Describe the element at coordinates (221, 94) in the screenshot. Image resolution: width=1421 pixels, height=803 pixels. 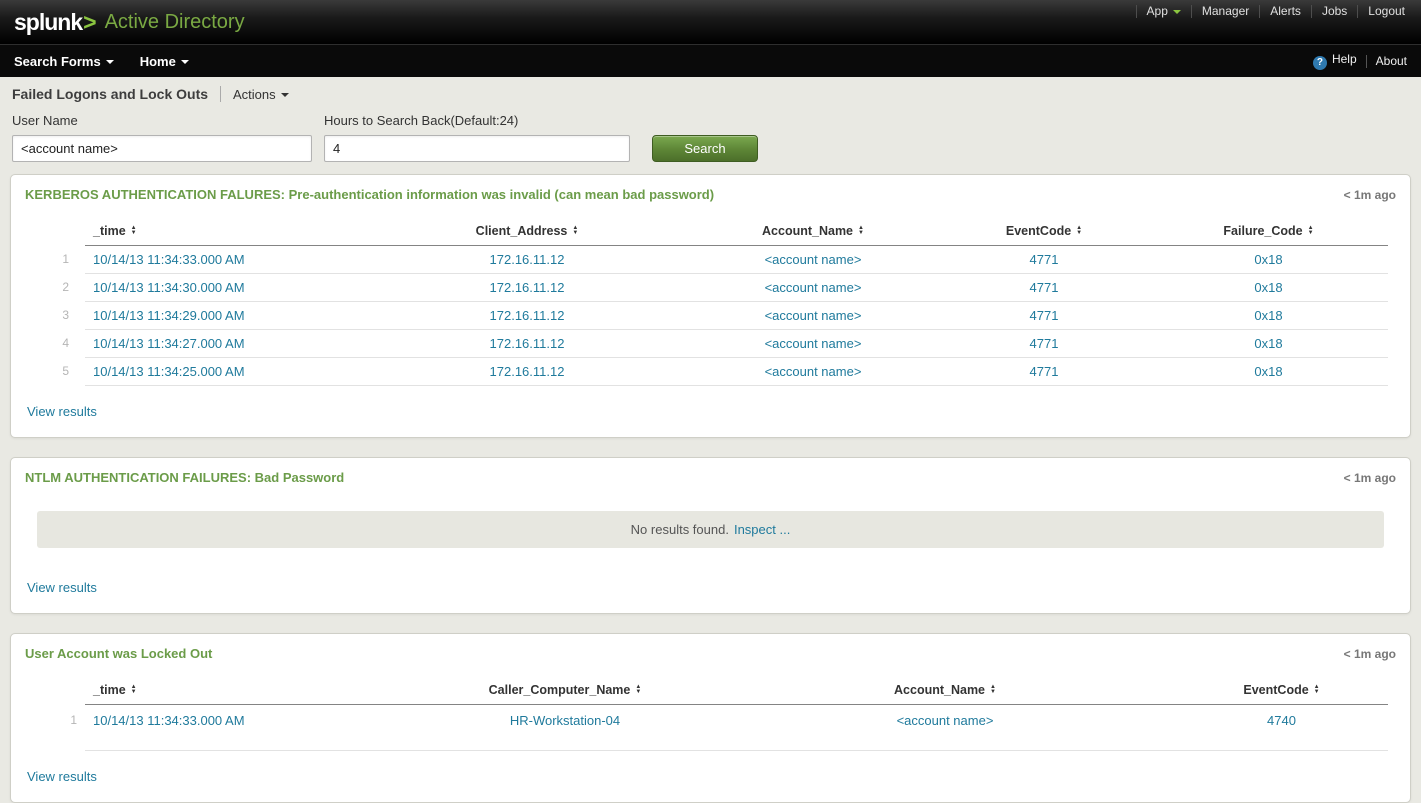
I see `header-divider` at that location.